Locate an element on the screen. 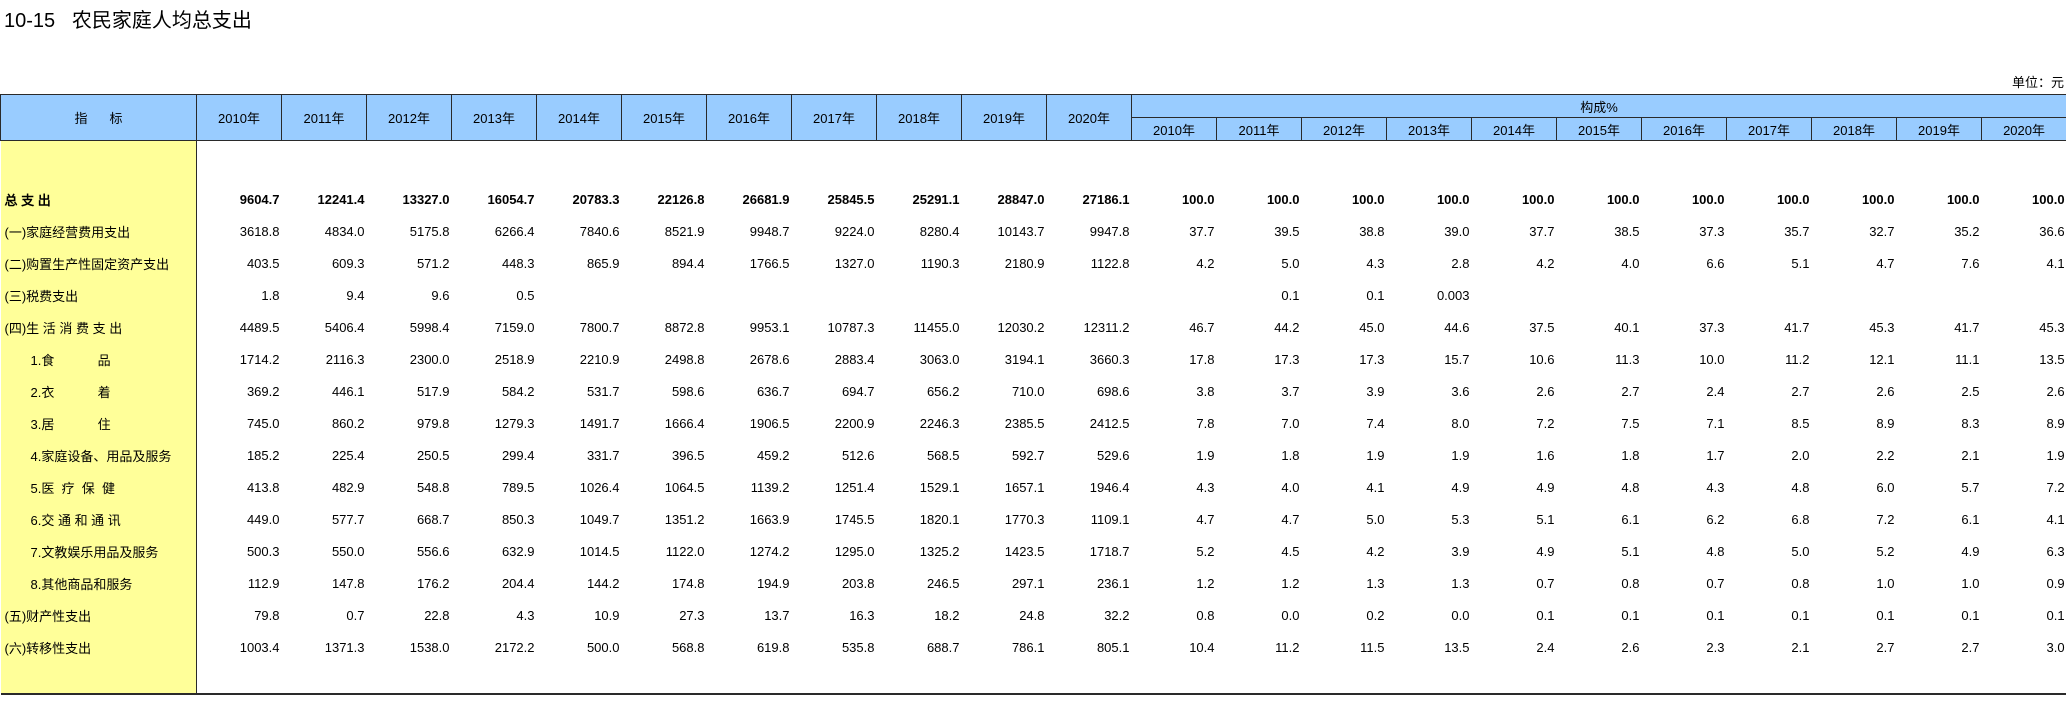 This screenshot has width=2066, height=719. percent-cell: 1.8 is located at coordinates (1630, 455).